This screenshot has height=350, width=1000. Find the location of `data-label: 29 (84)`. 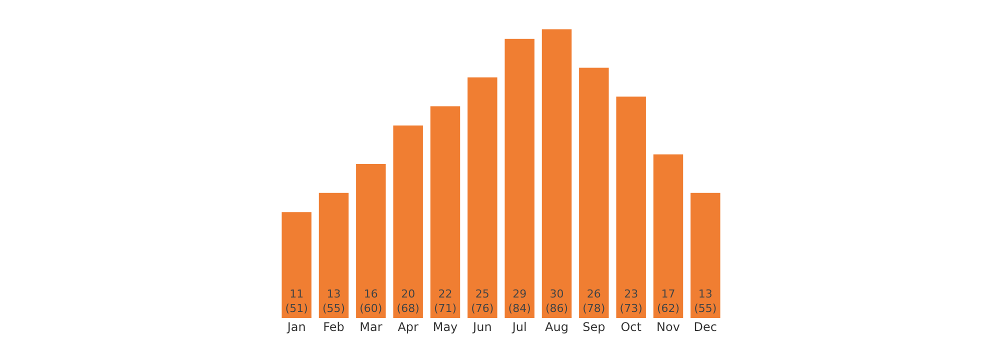

data-label: 29 (84) is located at coordinates (519, 301).